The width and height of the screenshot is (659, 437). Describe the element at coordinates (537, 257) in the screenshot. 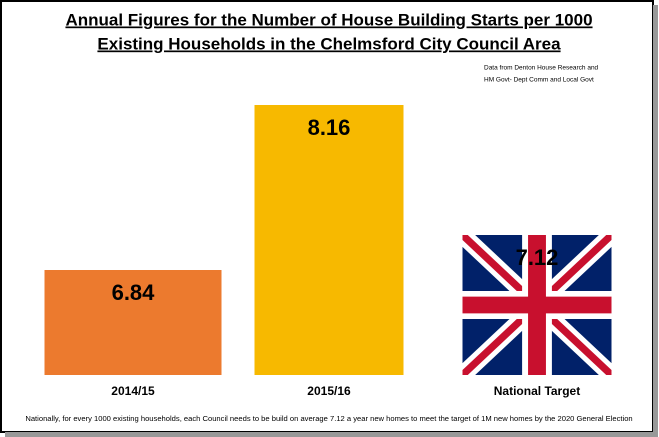

I see `value-label: 7.12` at that location.